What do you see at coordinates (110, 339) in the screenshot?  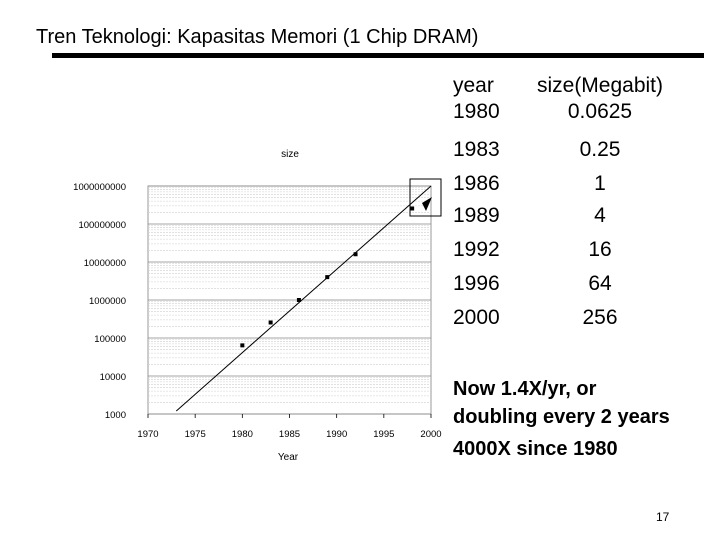 I see `y-tick-label: 100000` at bounding box center [110, 339].